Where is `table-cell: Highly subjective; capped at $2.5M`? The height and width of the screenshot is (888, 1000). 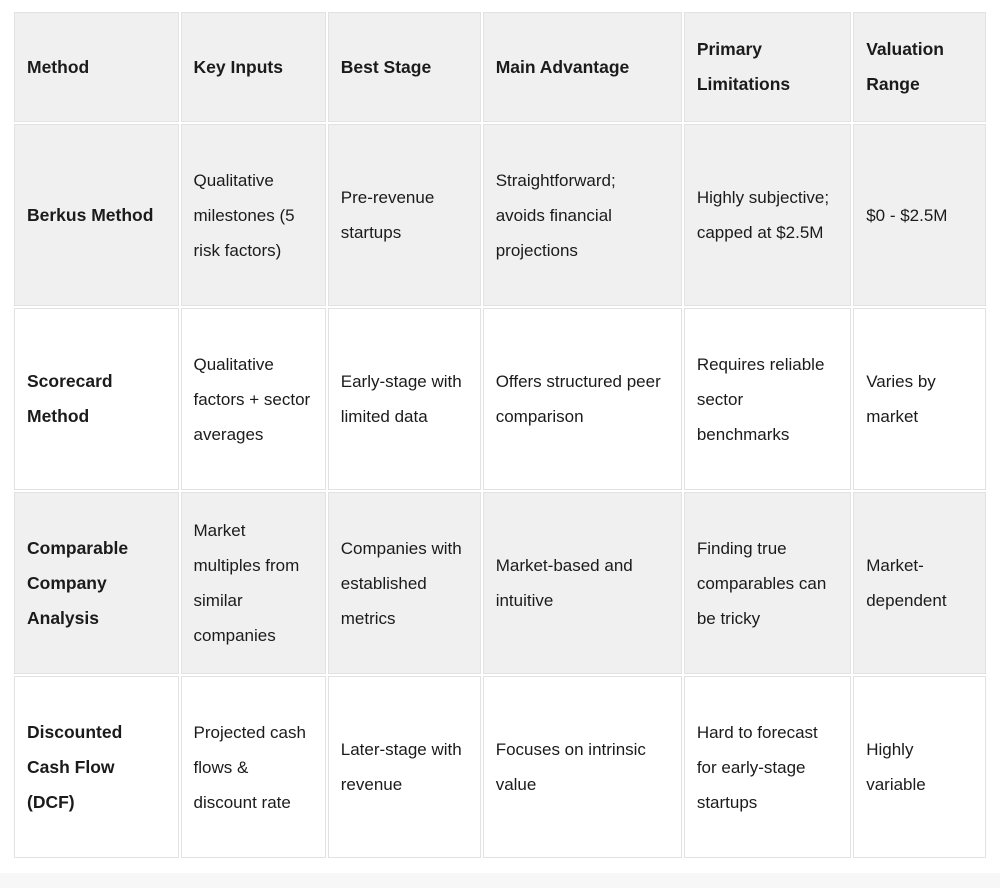 table-cell: Highly subjective; capped at $2.5M is located at coordinates (767, 215).